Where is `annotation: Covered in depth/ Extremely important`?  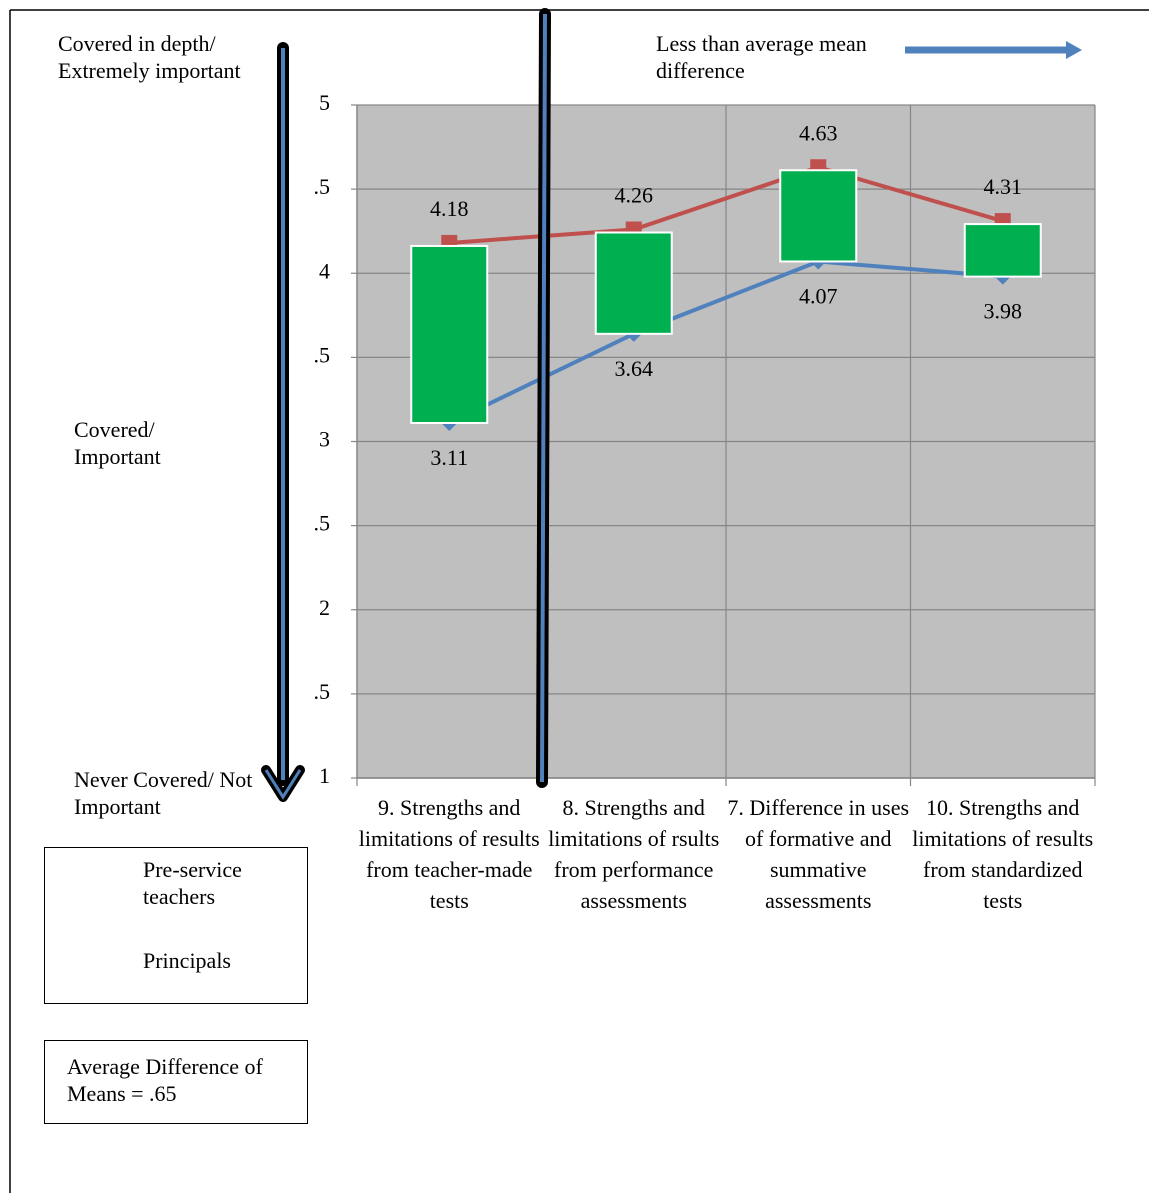 annotation: Covered in depth/ Extremely important is located at coordinates (149, 57).